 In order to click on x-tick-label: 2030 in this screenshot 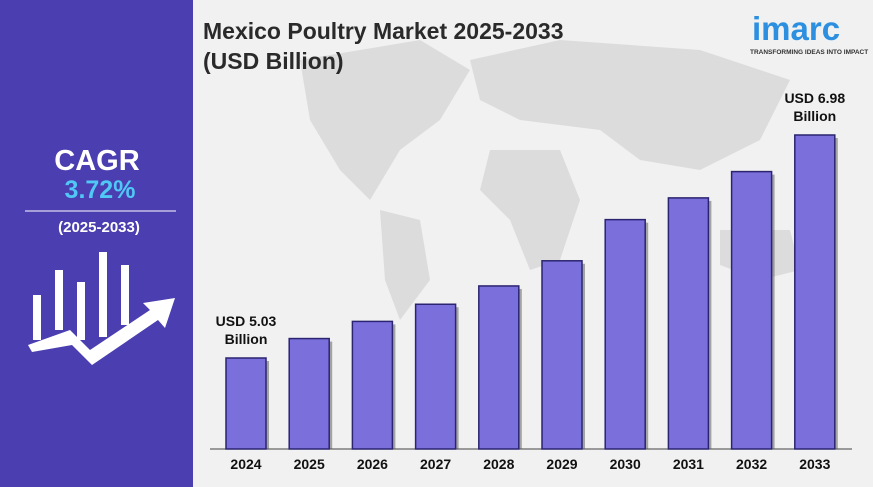, I will do `click(625, 464)`.